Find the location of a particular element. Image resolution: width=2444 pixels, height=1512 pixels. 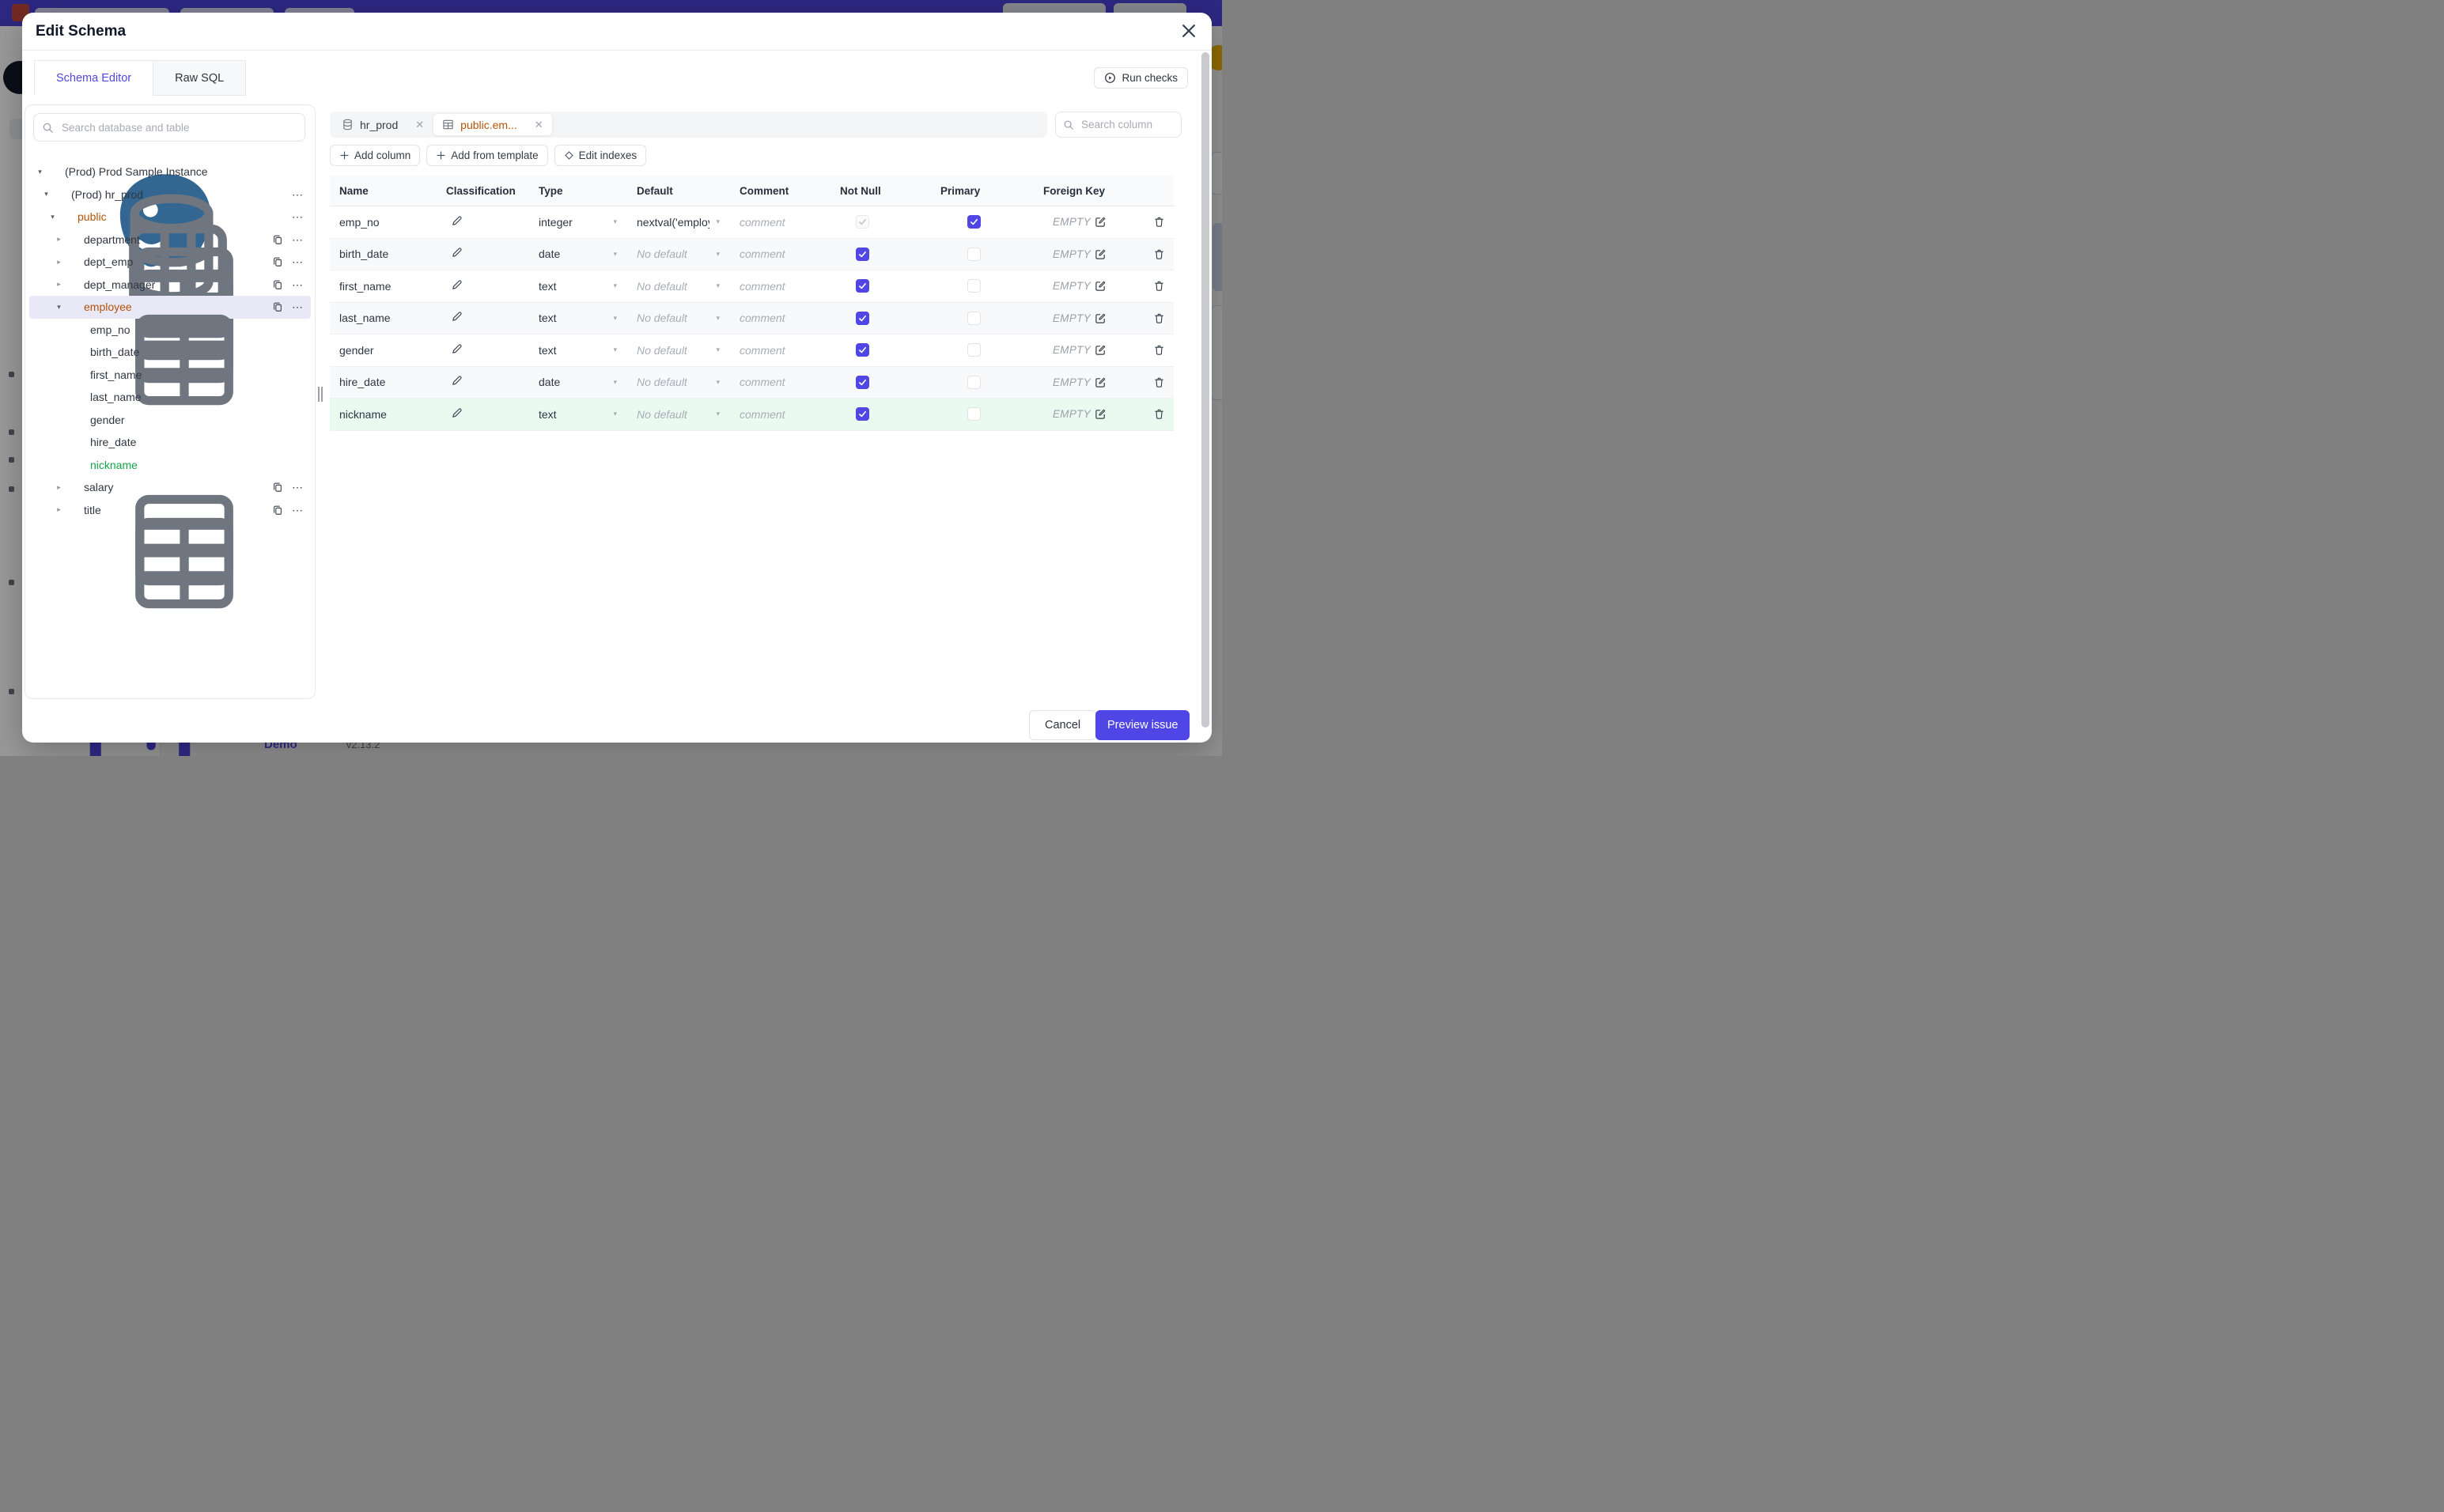

add-column-button: Add column is located at coordinates (375, 156).